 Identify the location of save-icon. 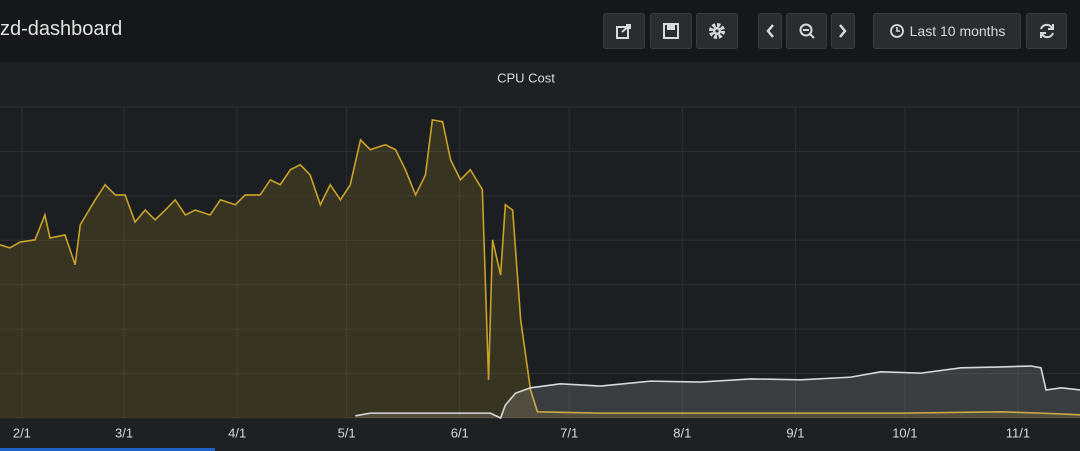
(671, 31).